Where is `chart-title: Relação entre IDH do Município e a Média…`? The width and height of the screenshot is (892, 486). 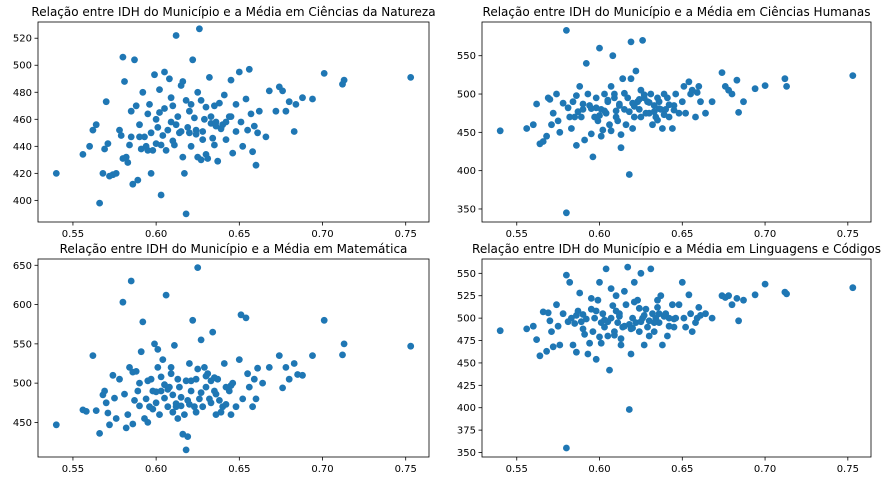 chart-title: Relação entre IDH do Município e a Média… is located at coordinates (233, 12).